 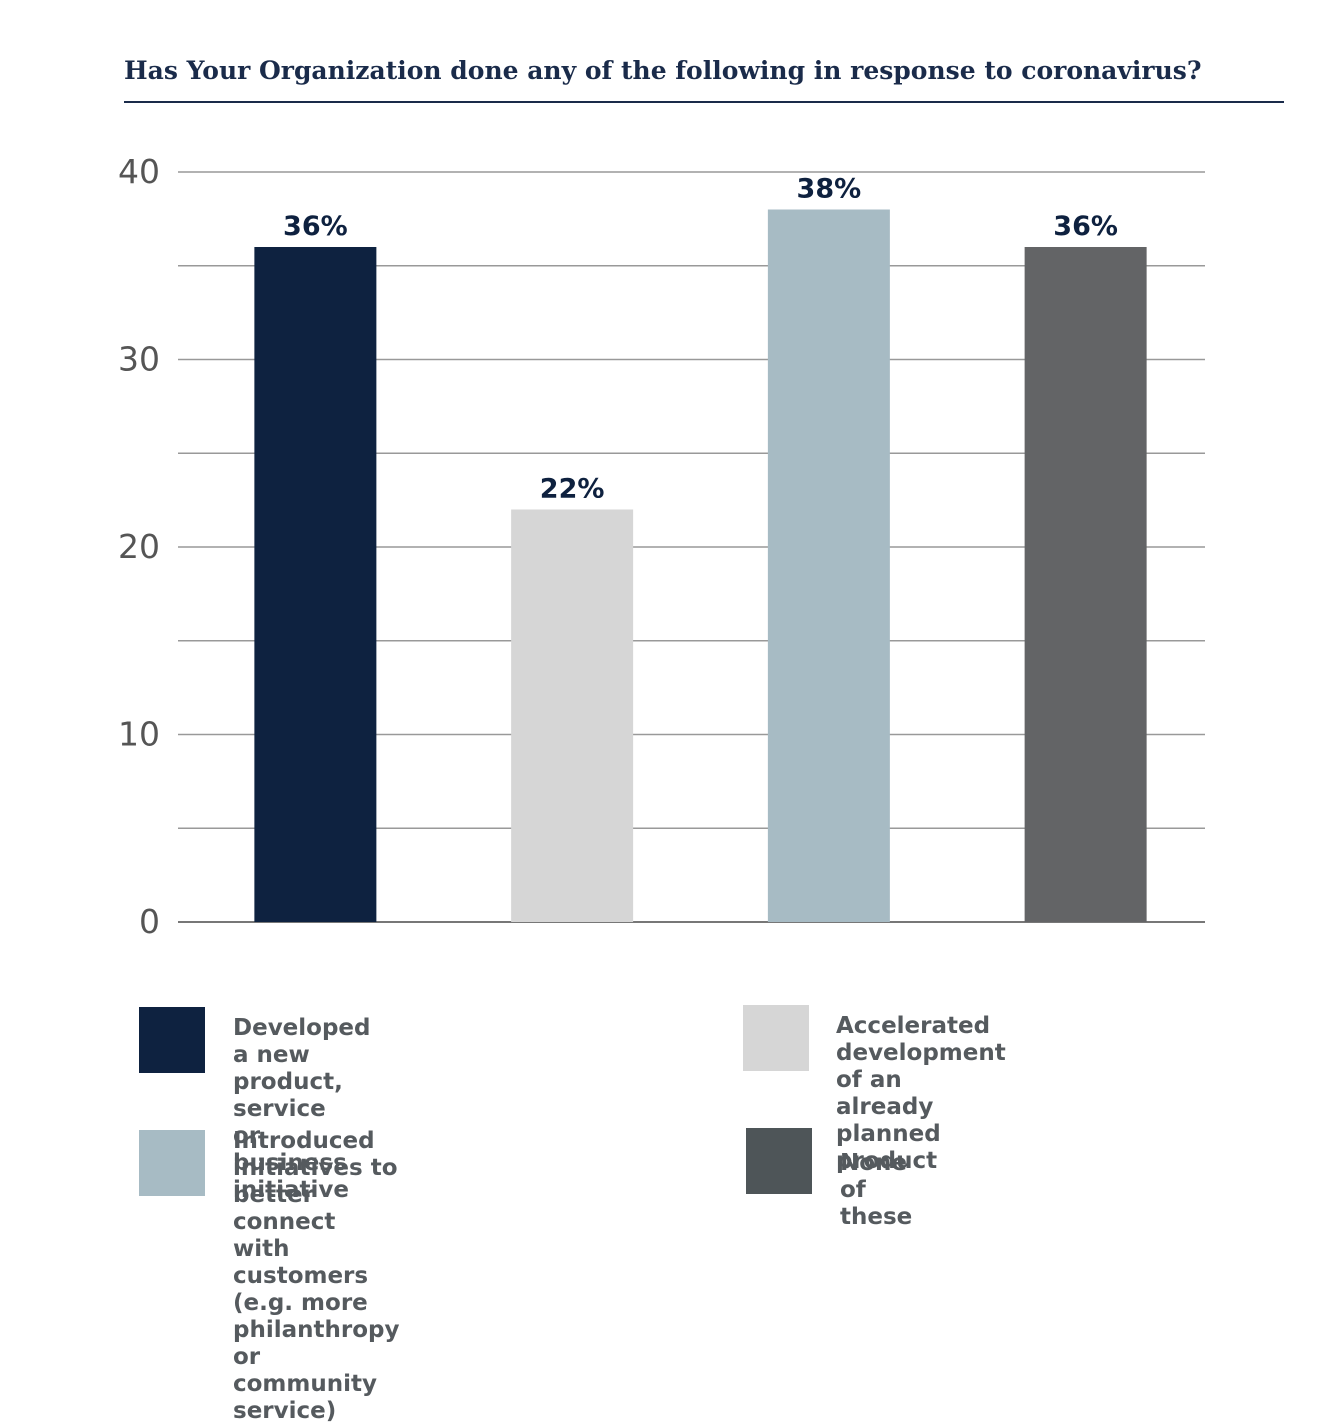 I want to click on y-tick-label: 20, so click(x=139, y=546).